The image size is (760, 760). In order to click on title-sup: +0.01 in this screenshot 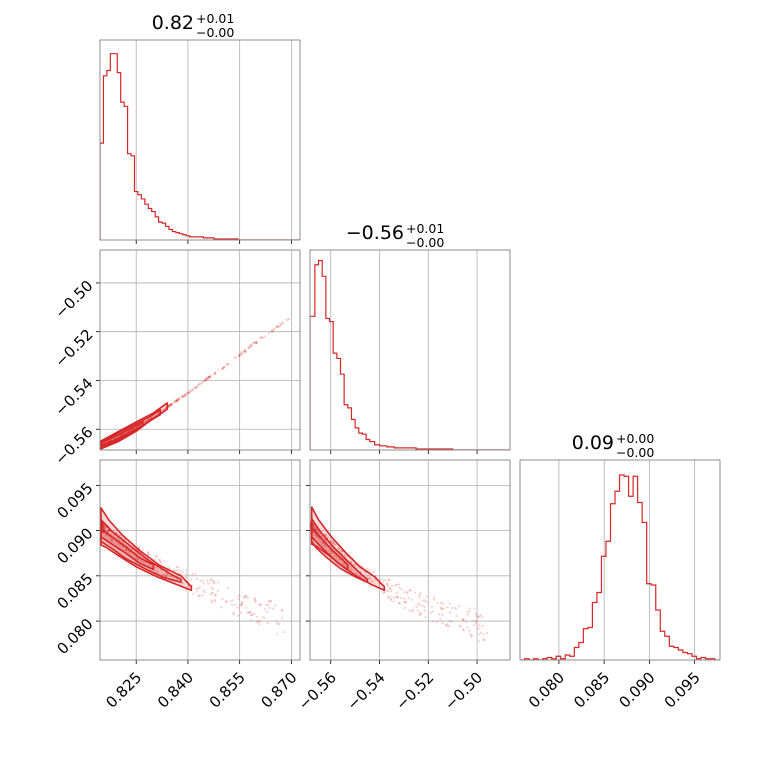, I will do `click(215, 18)`.